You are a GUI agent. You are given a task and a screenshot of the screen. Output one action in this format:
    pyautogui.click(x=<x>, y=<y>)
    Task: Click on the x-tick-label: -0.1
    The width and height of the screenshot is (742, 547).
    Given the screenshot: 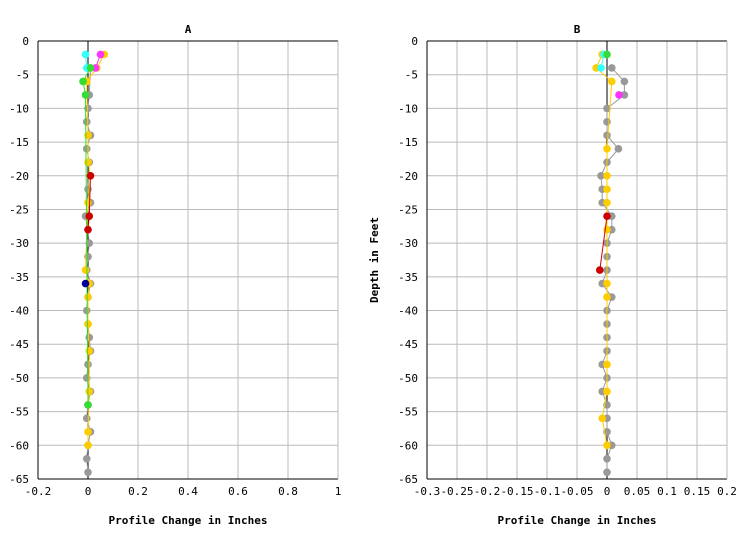 What is the action you would take?
    pyautogui.click(x=547, y=491)
    